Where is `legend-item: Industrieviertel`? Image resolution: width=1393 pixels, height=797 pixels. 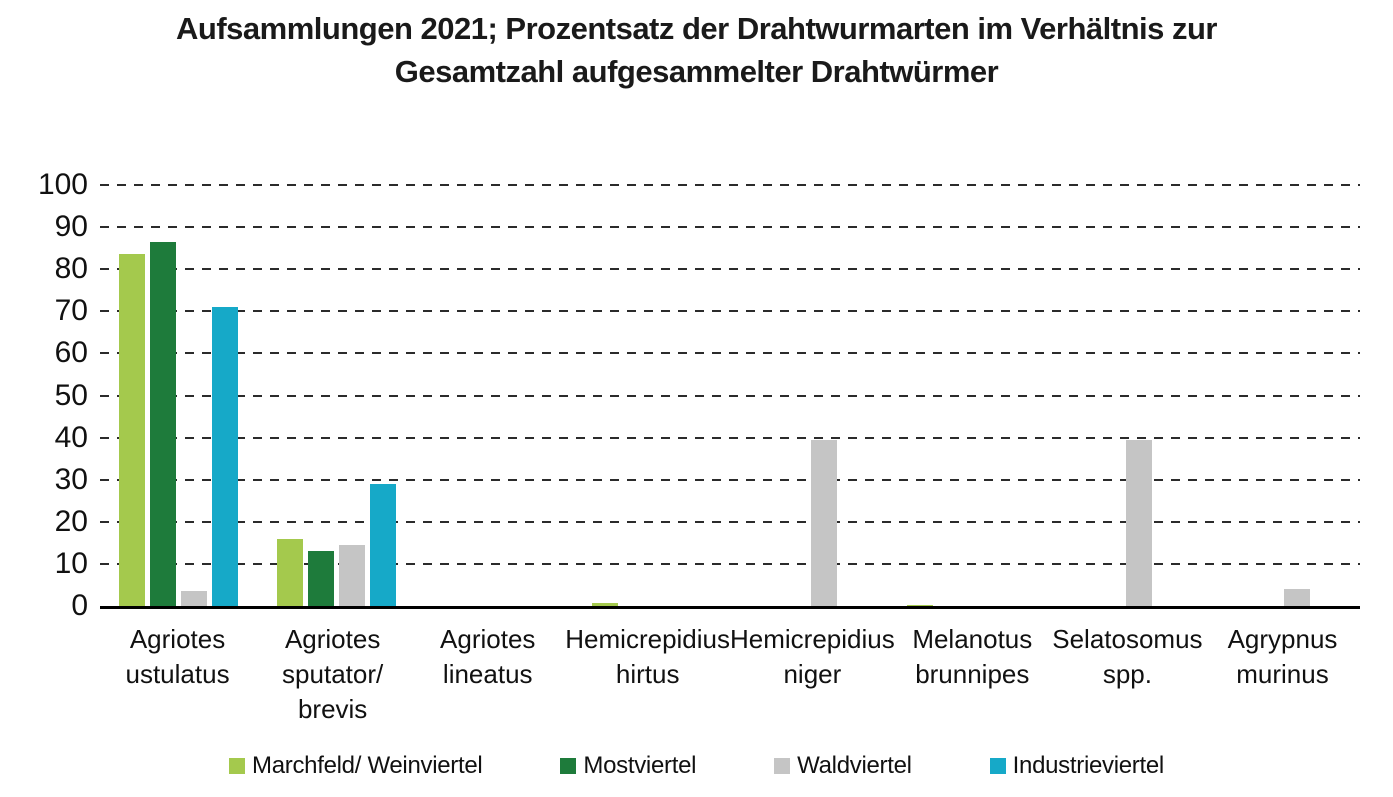
legend-item: Industrieviertel is located at coordinates (1077, 766).